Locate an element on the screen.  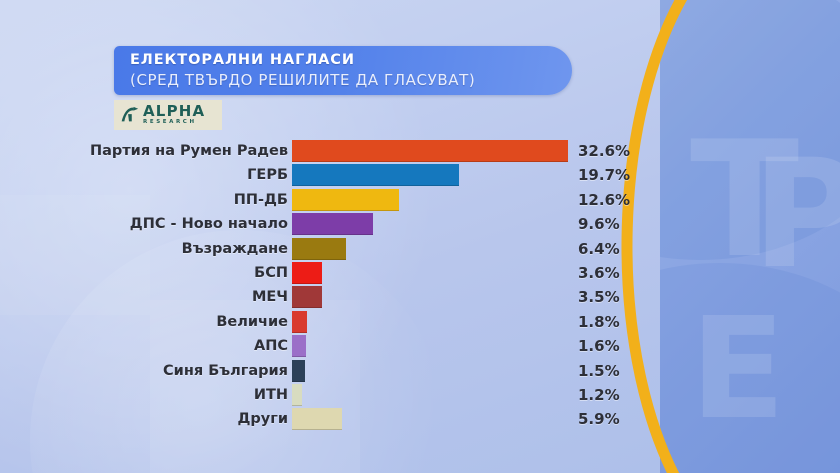
bar-label: БСП is located at coordinates (271, 272).